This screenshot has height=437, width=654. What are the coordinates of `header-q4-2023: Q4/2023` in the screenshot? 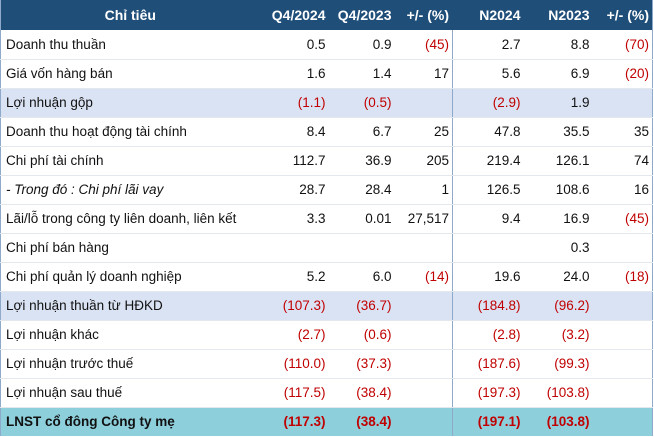 It's located at (361, 15).